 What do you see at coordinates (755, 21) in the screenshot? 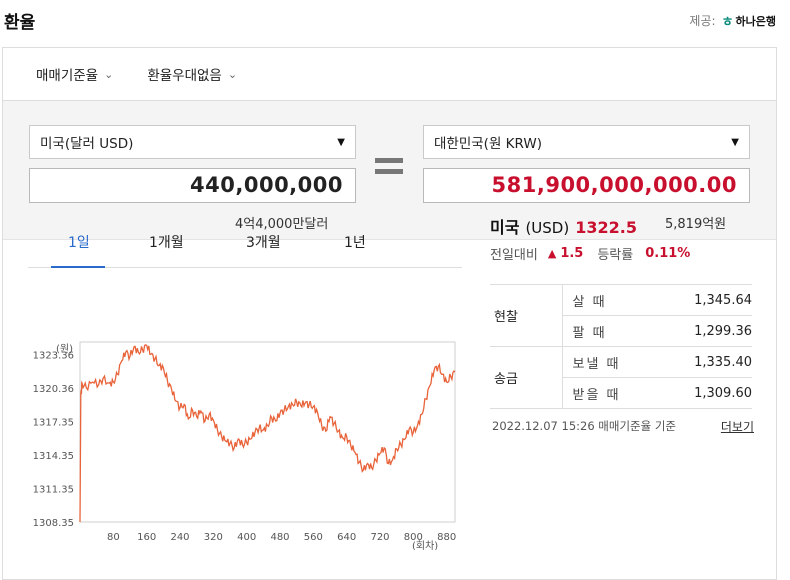
I see `provider-name: 하나은행` at bounding box center [755, 21].